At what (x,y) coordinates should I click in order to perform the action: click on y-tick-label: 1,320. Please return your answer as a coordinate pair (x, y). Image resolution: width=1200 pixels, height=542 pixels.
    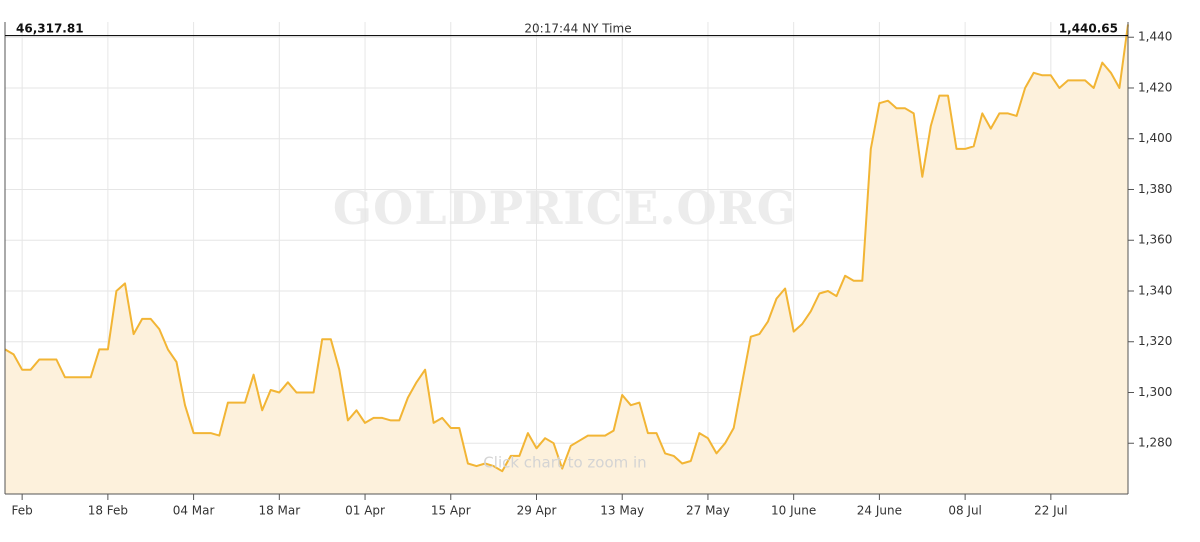
    Looking at the image, I should click on (1155, 341).